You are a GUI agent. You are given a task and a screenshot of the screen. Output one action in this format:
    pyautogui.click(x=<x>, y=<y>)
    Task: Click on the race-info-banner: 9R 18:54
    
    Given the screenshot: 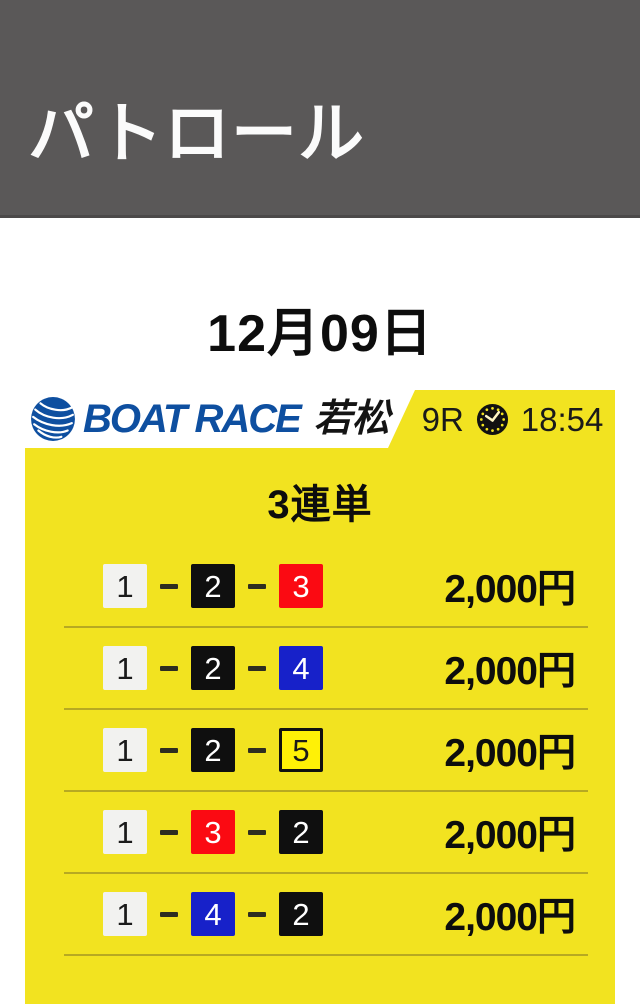 What is the action you would take?
    pyautogui.click(x=501, y=419)
    